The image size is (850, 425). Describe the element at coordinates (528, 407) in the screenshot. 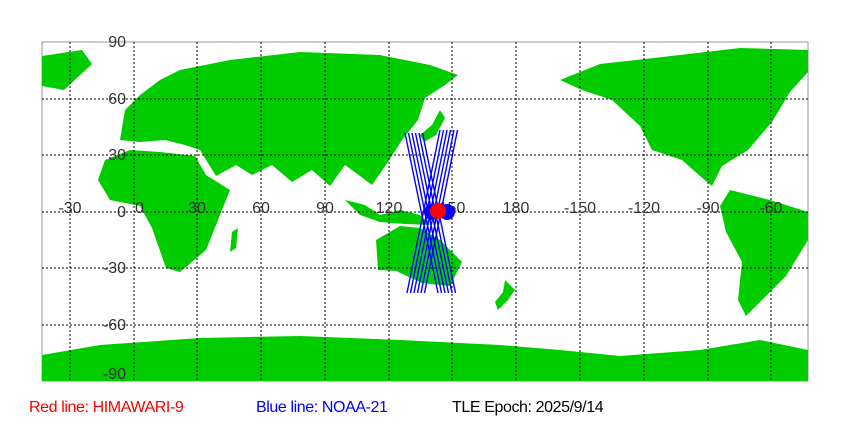

I see `tle-epoch: TLE Epoch: 2025/9/14` at that location.